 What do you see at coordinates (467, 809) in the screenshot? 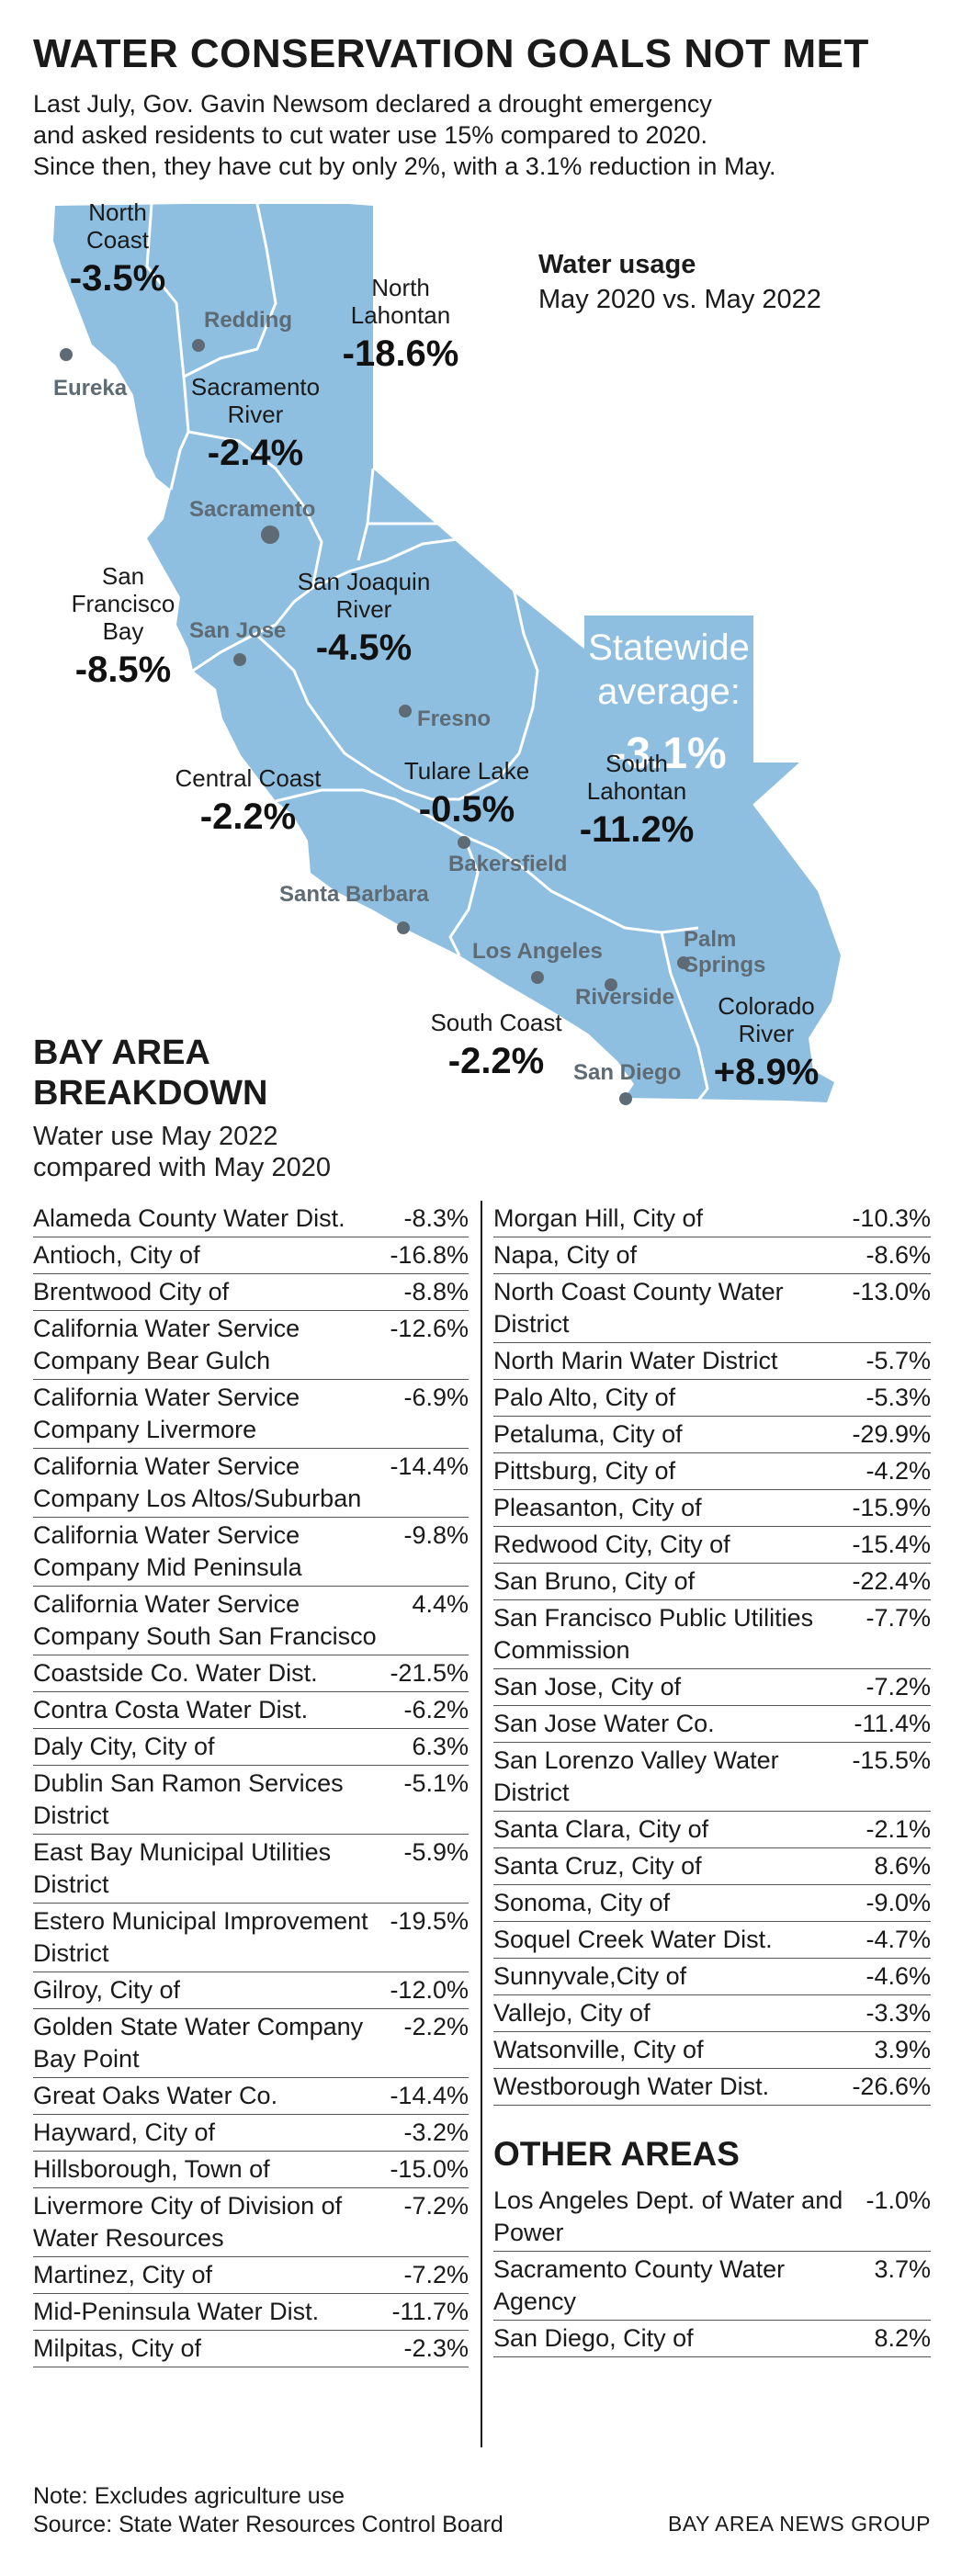
I see `region-value: -0.5%` at bounding box center [467, 809].